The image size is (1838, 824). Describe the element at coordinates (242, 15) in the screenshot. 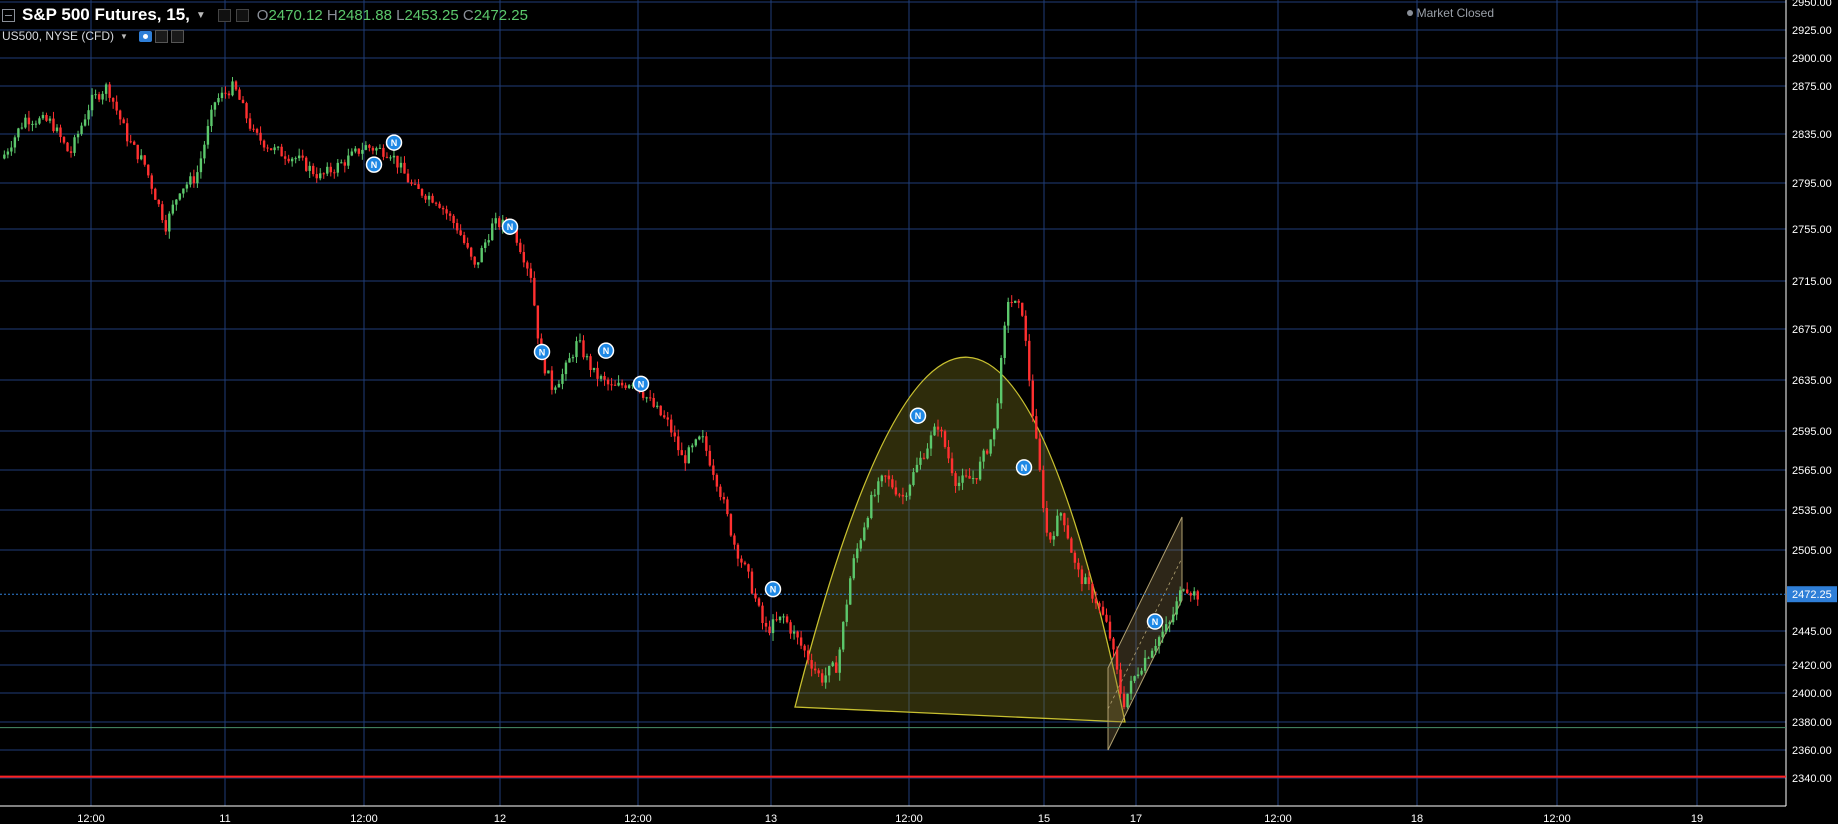

I see `close-series-icon` at that location.